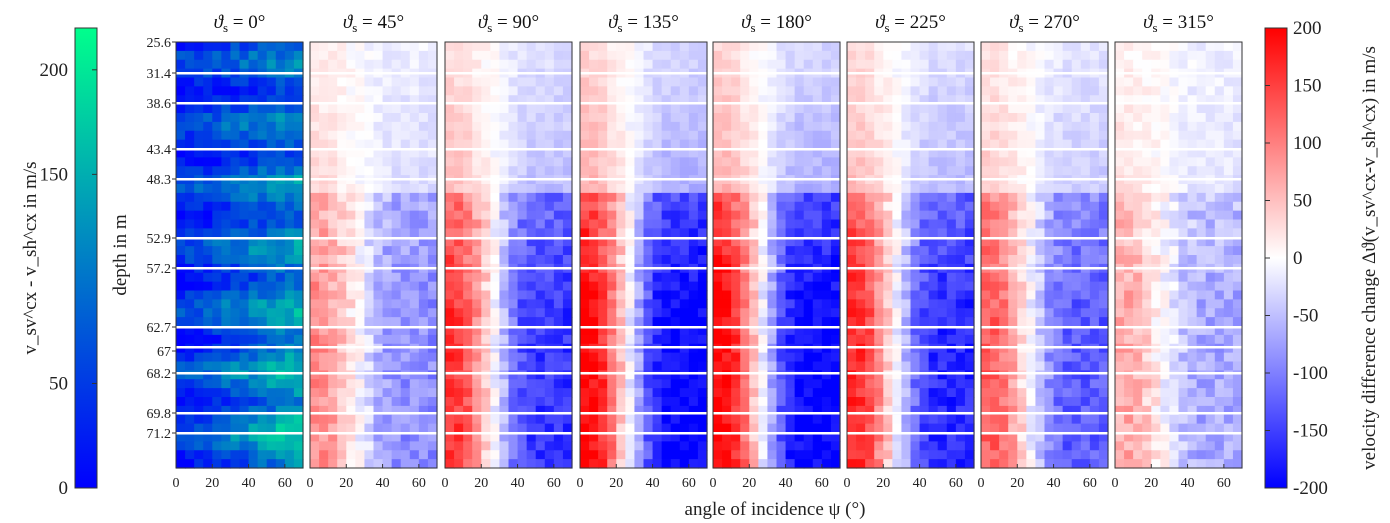 The height and width of the screenshot is (523, 1390). What do you see at coordinates (483, 22) in the screenshot?
I see `panel-title-symbol: ϑ` at bounding box center [483, 22].